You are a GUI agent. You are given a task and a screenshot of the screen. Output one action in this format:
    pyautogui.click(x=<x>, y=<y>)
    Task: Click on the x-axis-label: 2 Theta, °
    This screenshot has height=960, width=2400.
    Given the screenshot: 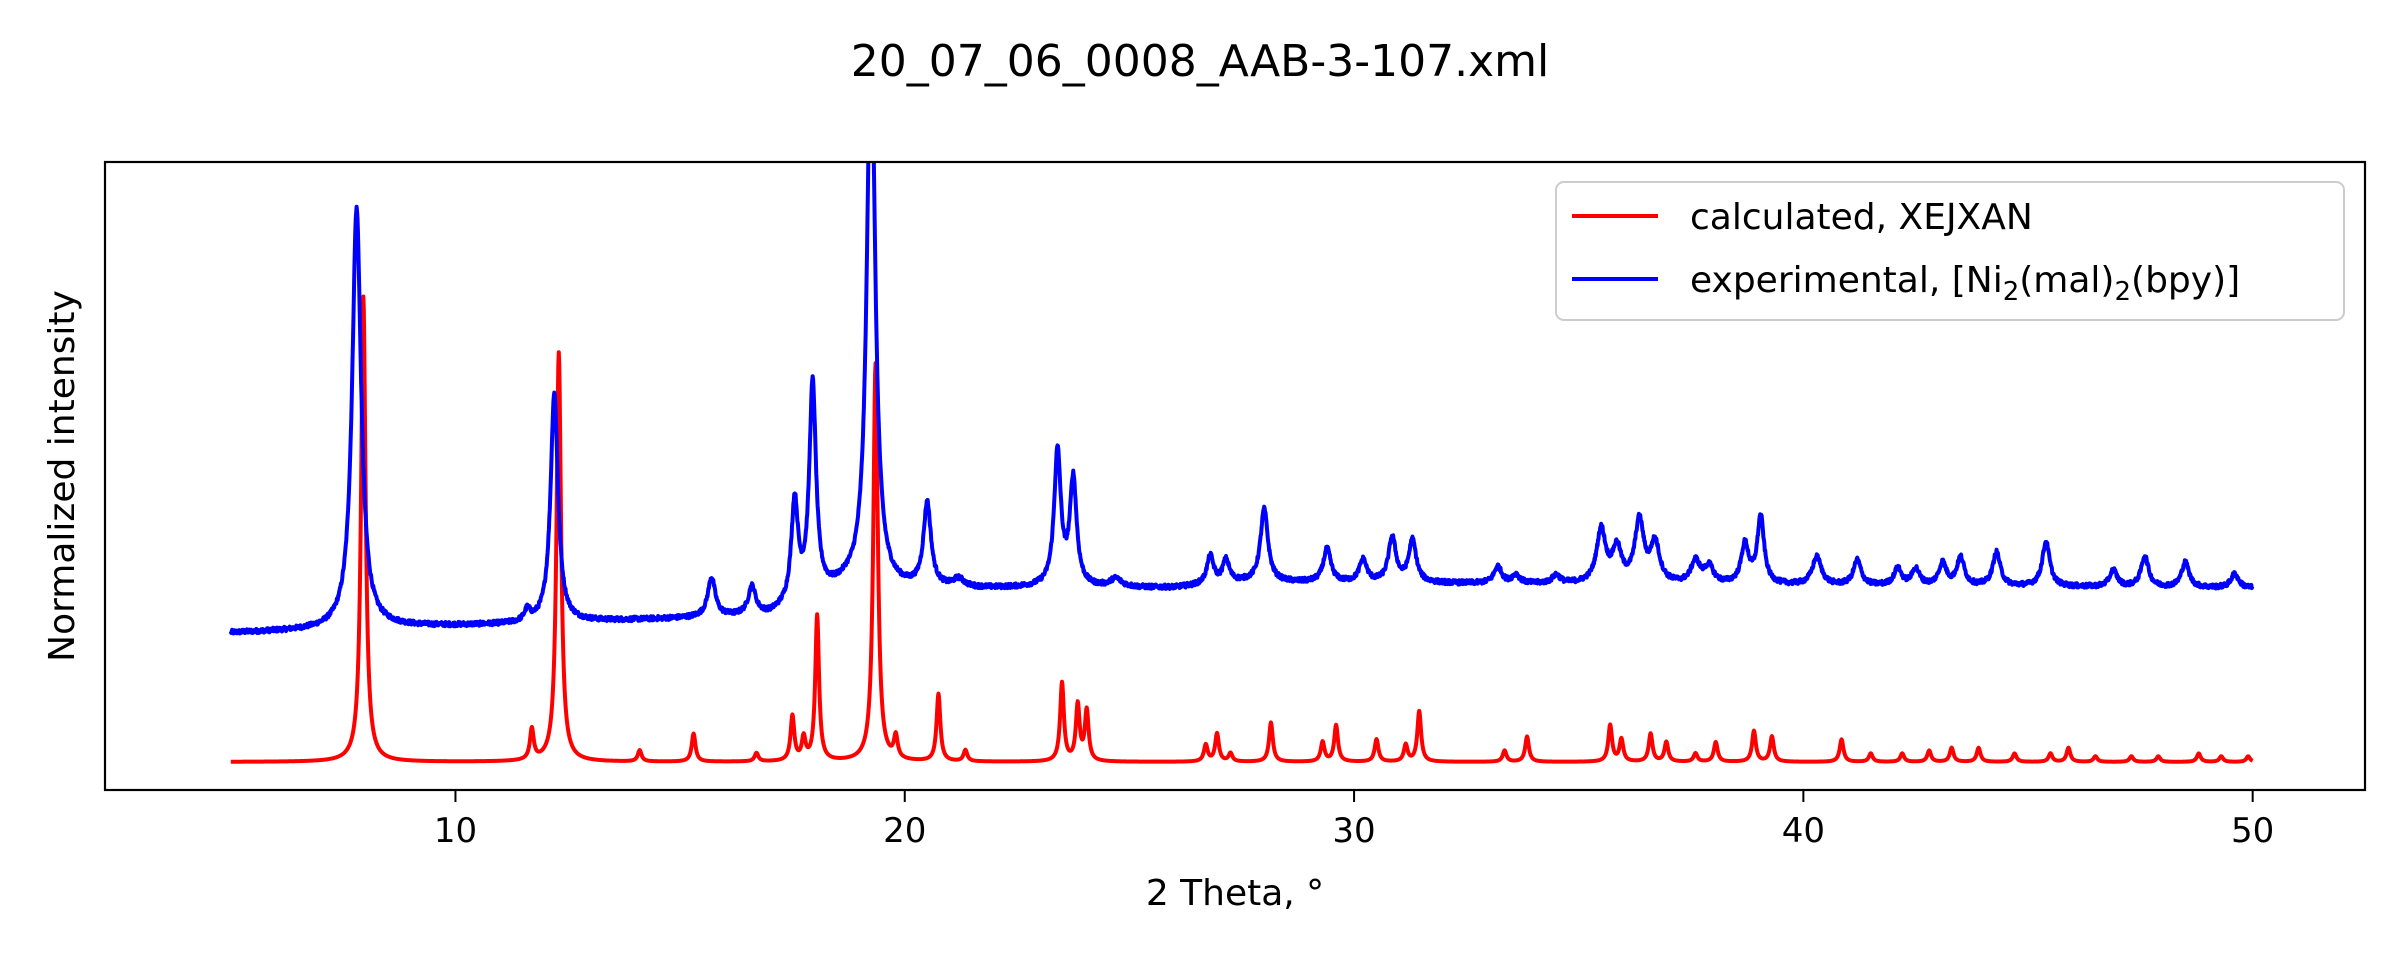 What is the action you would take?
    pyautogui.click(x=1235, y=893)
    